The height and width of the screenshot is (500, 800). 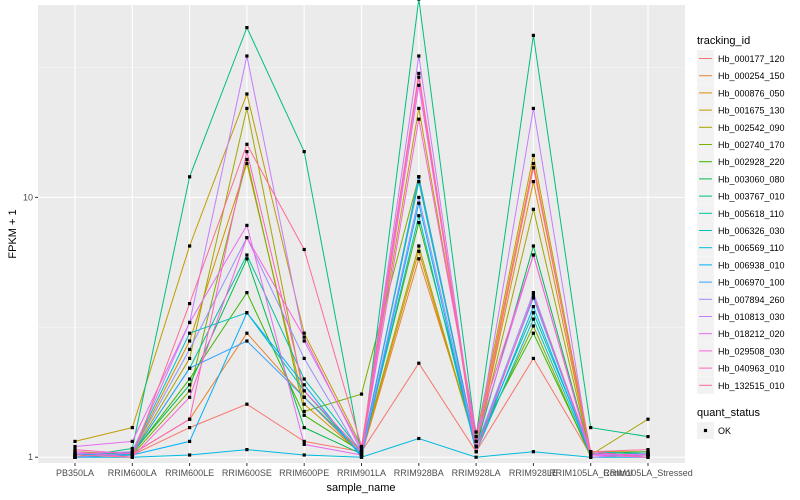 I want to click on legend-label: Hb_001675_130, so click(x=751, y=111).